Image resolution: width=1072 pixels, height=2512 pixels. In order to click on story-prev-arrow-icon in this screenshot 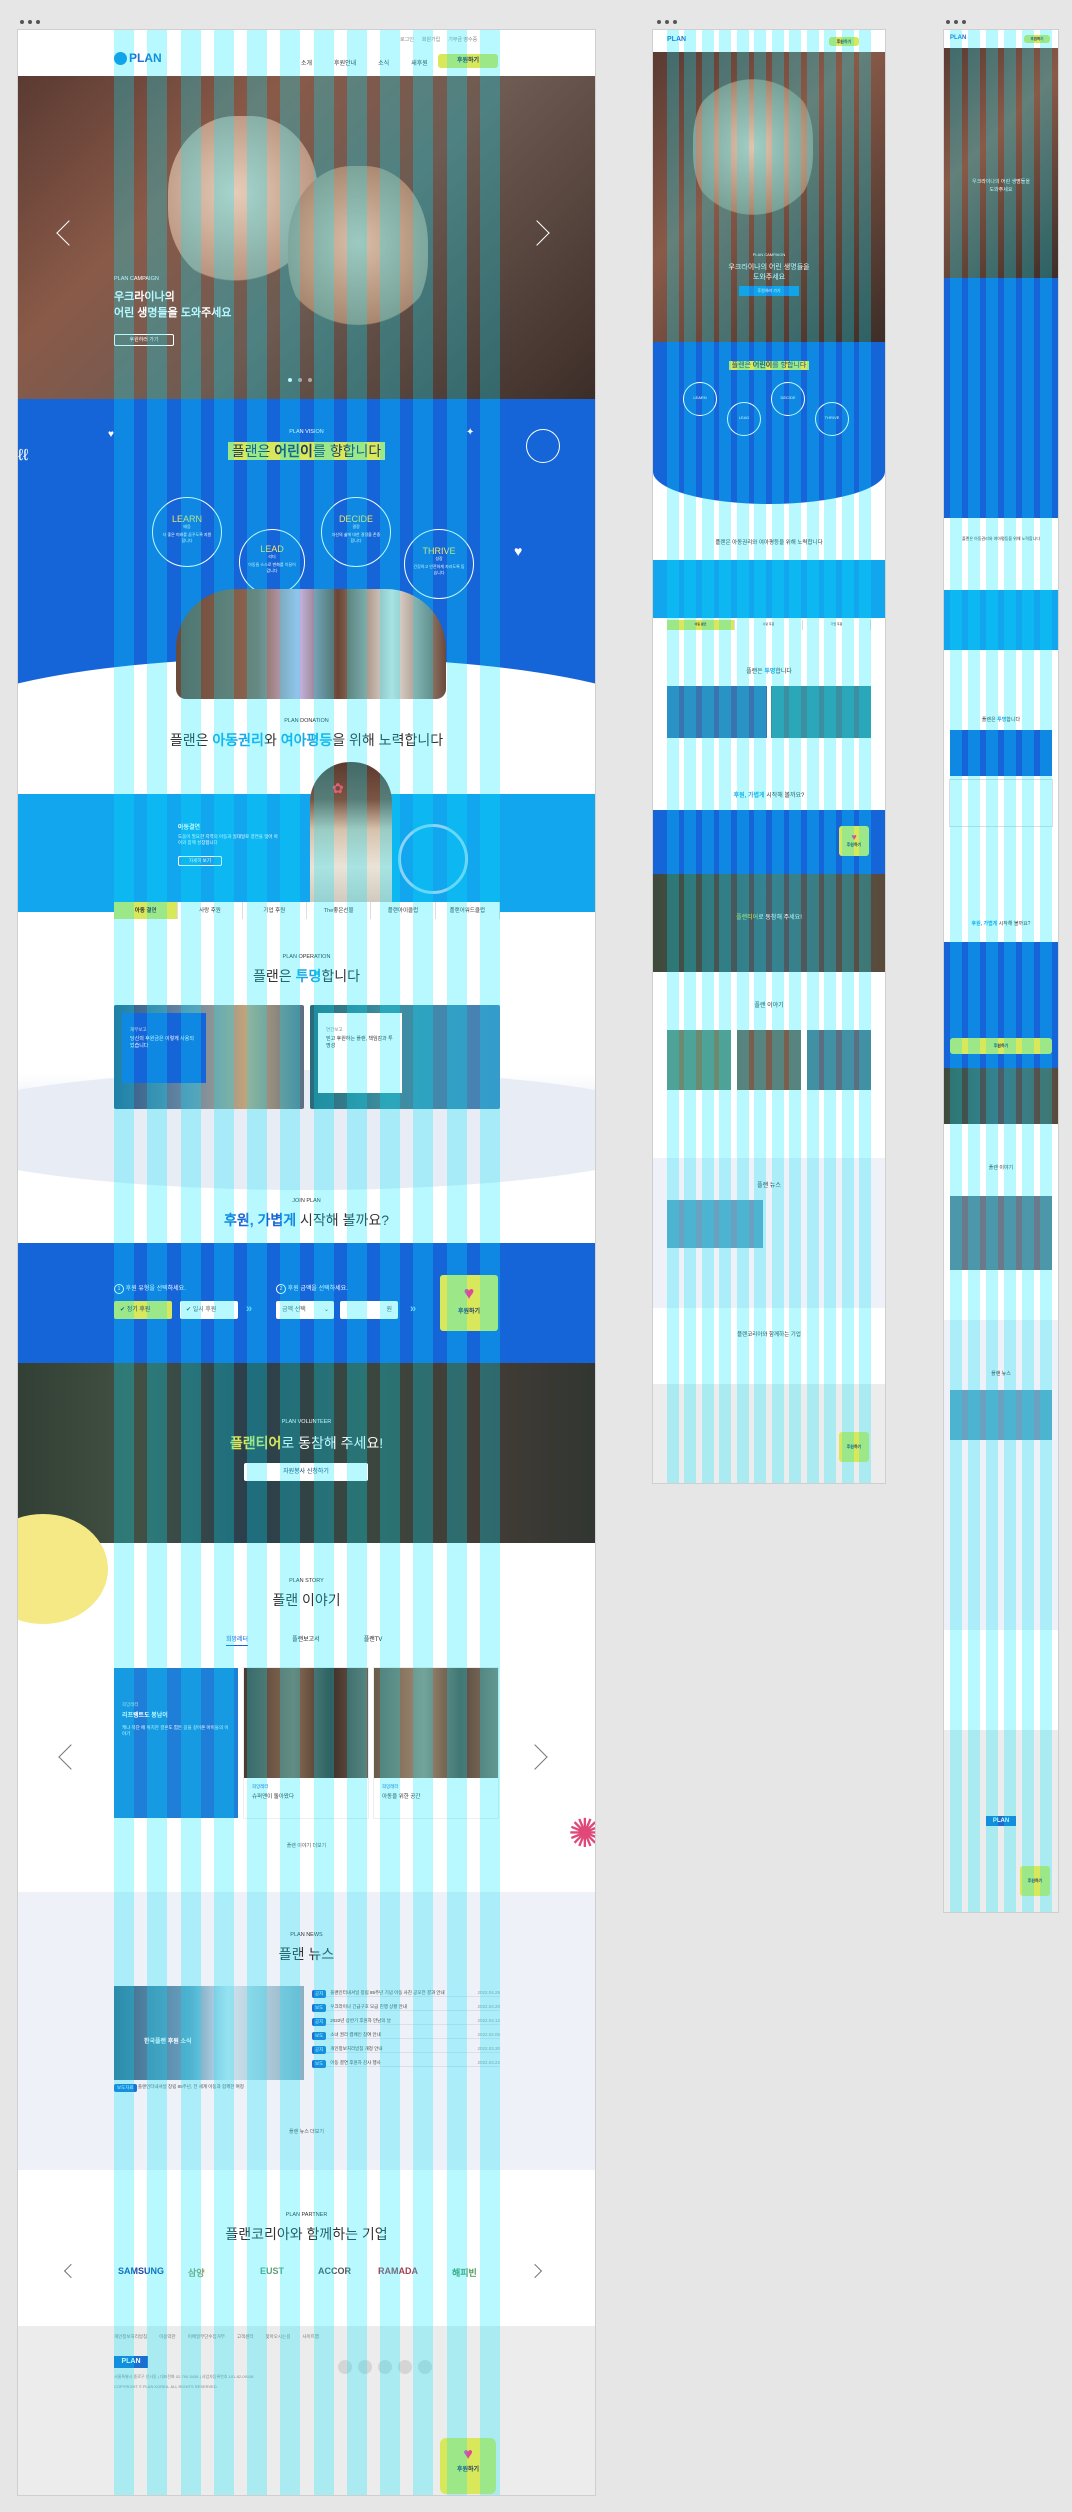, I will do `click(71, 1757)`.